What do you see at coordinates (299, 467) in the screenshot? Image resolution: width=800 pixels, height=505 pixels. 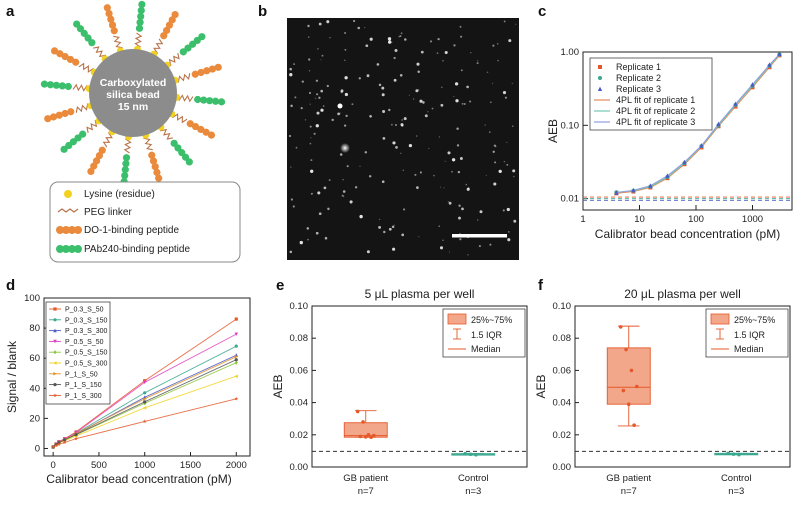 I see `y-tick-label: 0.00` at bounding box center [299, 467].